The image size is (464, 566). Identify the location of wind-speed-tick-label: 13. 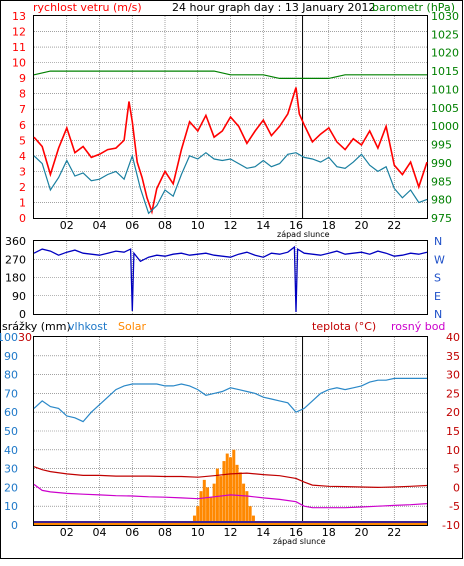
(19, 16).